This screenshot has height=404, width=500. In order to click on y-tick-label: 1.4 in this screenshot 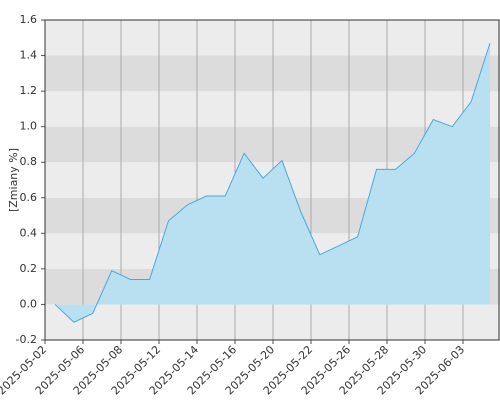, I will do `click(29, 55)`.